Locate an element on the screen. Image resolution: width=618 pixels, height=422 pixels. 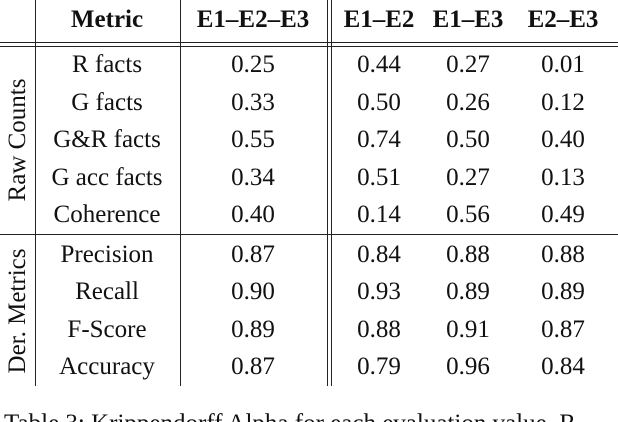
metric-cell: G acc facts is located at coordinates (107, 177).